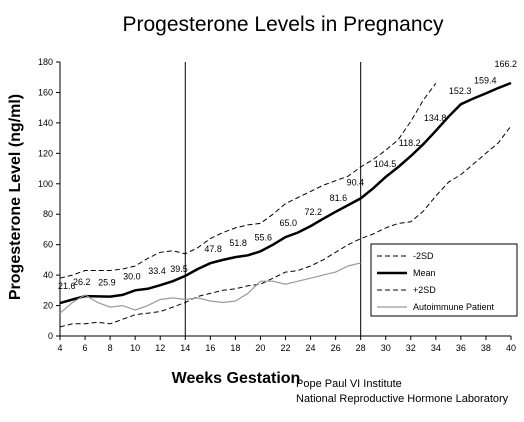  I want to click on y-tick-label: 20, so click(48, 306).